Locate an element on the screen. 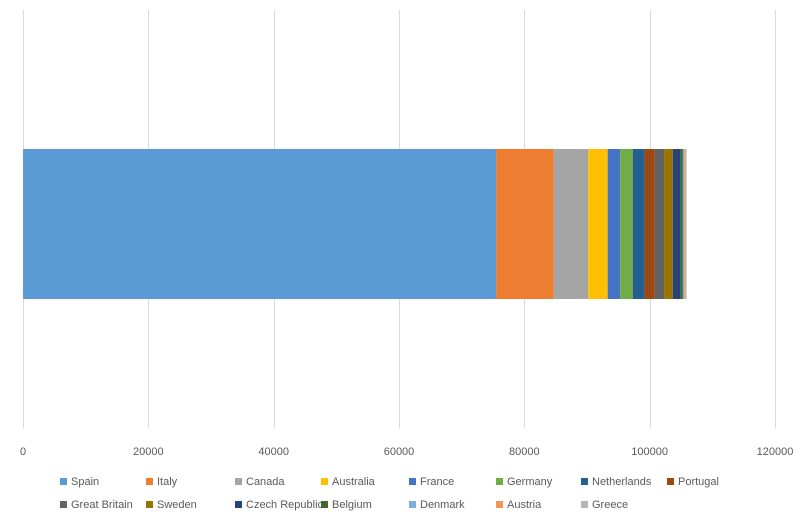 The image size is (807, 516). bar-segment-greece is located at coordinates (686, 224).